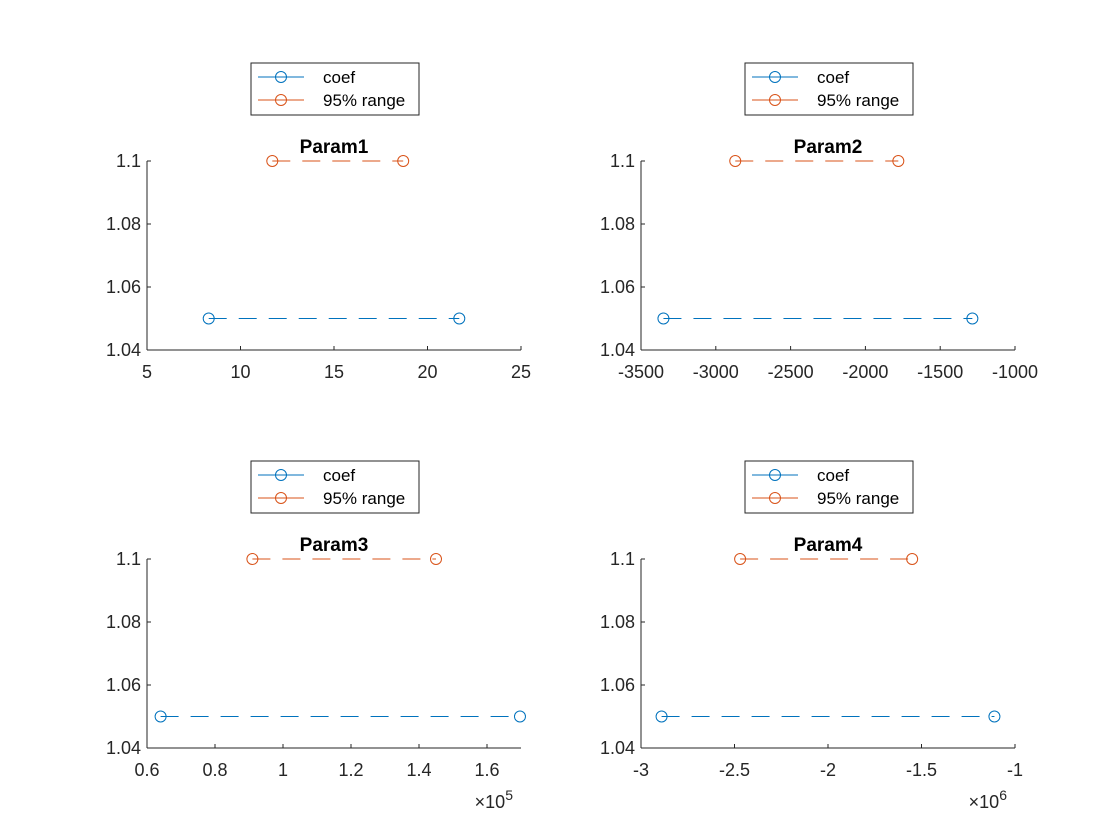  What do you see at coordinates (940, 372) in the screenshot?
I see `x-tick-label: -1500` at bounding box center [940, 372].